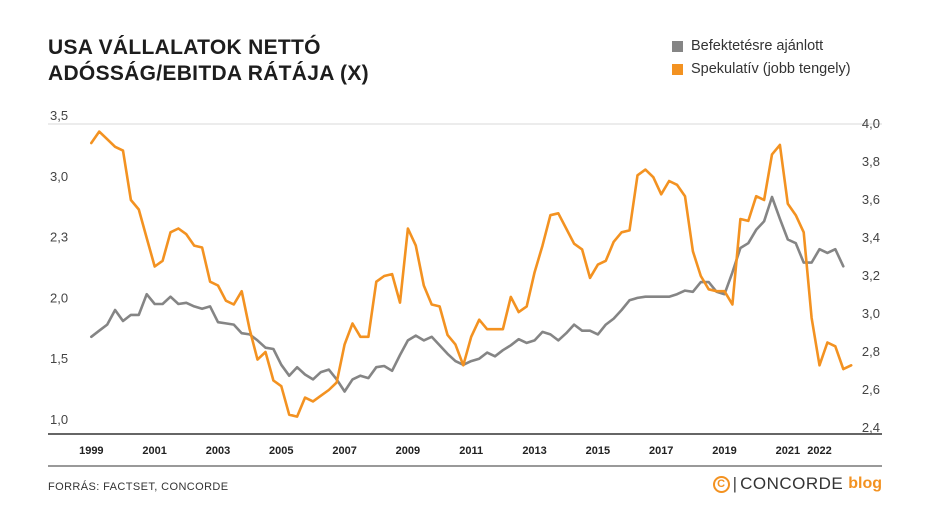 Image resolution: width=930 pixels, height=510 pixels. I want to click on right-axis-tick-label: 4,0, so click(871, 123).